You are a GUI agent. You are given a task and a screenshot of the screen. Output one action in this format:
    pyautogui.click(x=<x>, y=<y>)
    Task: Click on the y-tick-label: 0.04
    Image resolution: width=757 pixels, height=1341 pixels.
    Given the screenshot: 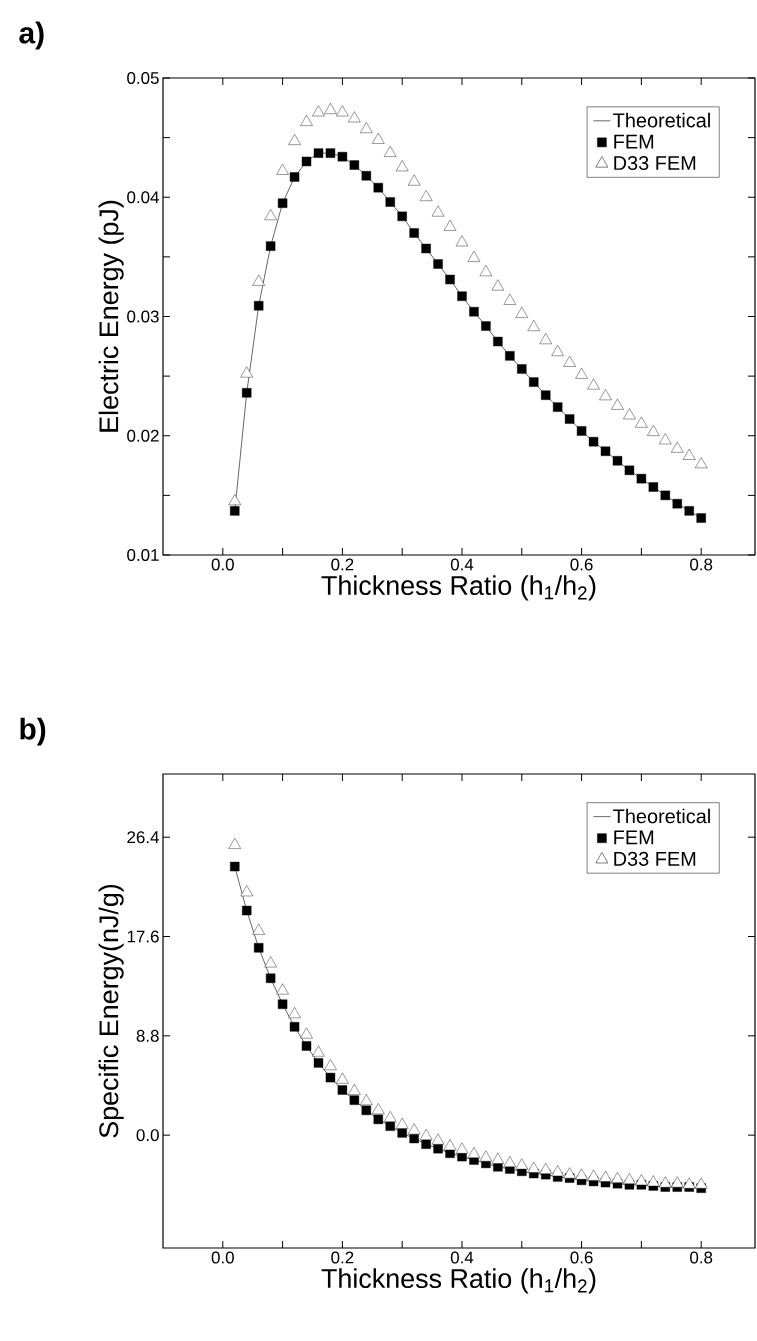 What is the action you would take?
    pyautogui.click(x=143, y=197)
    